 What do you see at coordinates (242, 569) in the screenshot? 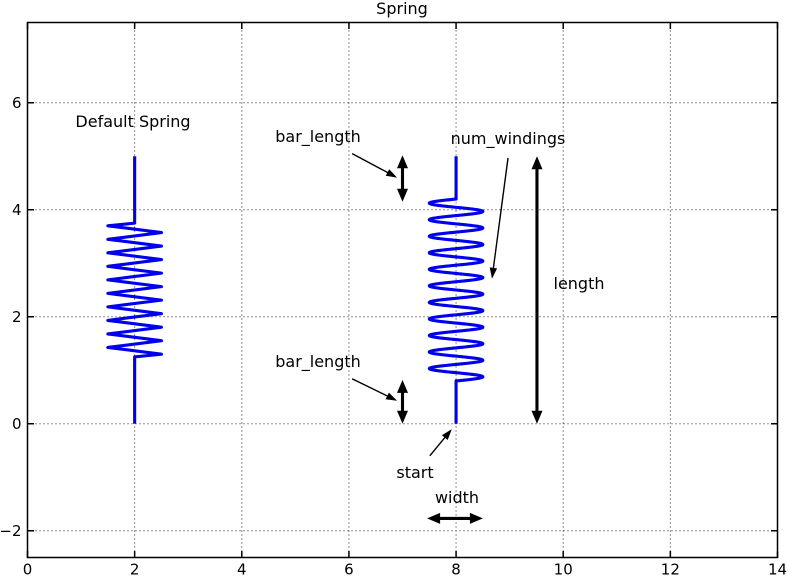
I see `x-tick-label: 4` at bounding box center [242, 569].